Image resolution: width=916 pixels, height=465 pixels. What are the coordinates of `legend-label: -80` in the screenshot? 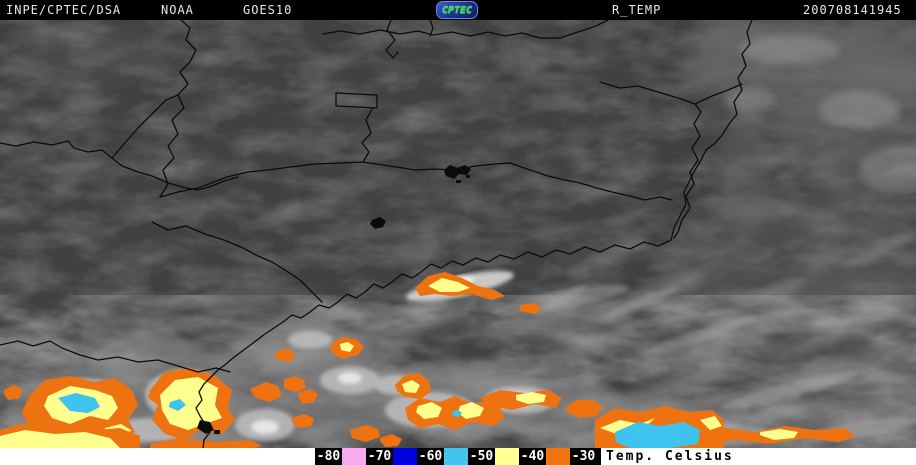 It's located at (328, 456).